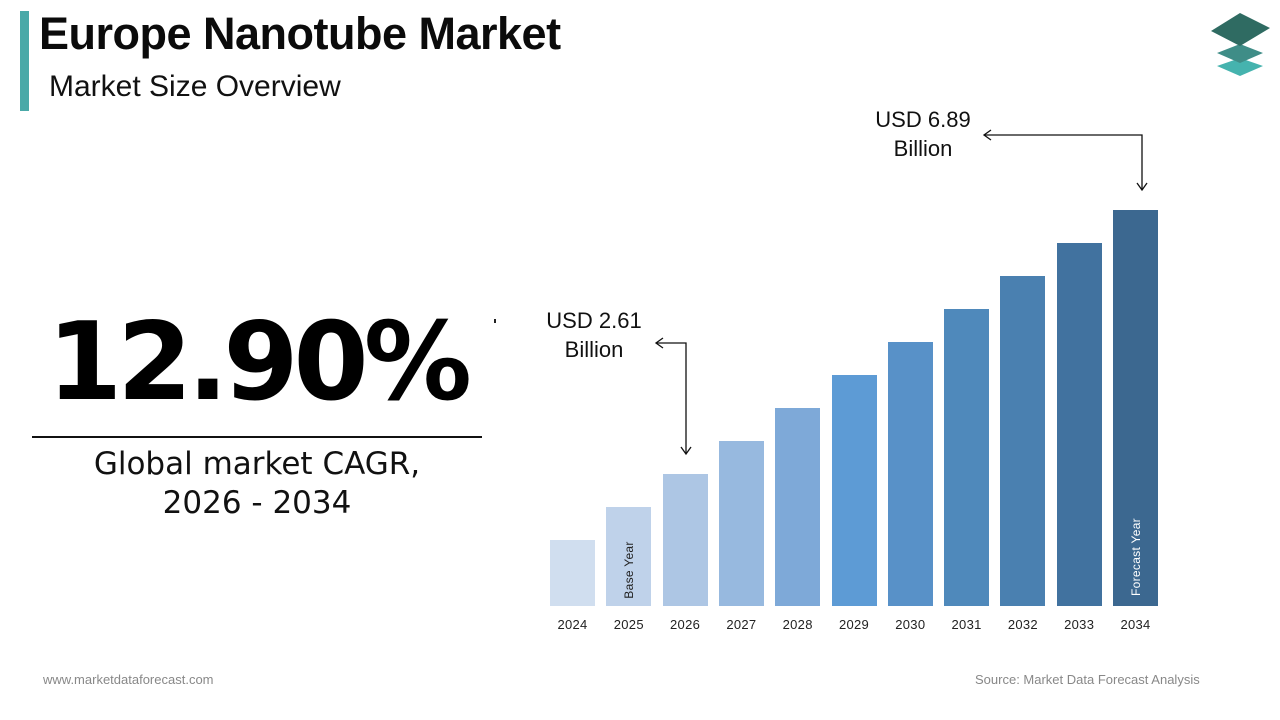 Image resolution: width=1280 pixels, height=720 pixels. Describe the element at coordinates (673, 396) in the screenshot. I see `arrow-start-icon` at that location.